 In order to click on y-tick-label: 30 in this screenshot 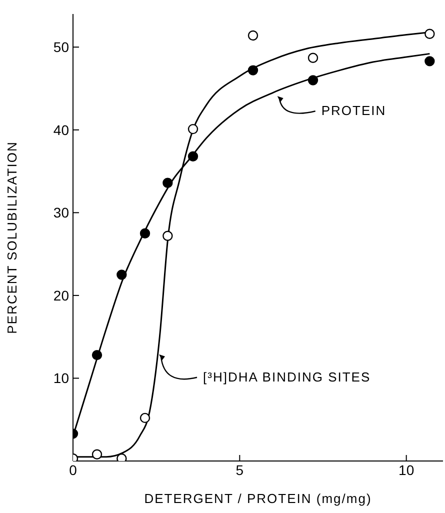, I will do `click(61, 212)`.